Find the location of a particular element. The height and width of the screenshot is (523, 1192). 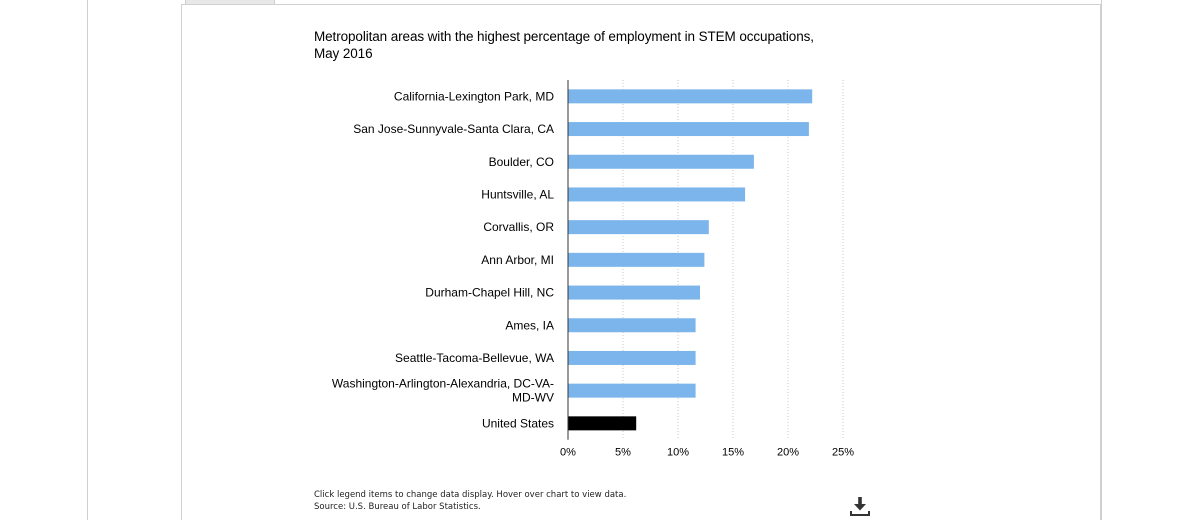

x-tick-label-5: 25% is located at coordinates (843, 453).